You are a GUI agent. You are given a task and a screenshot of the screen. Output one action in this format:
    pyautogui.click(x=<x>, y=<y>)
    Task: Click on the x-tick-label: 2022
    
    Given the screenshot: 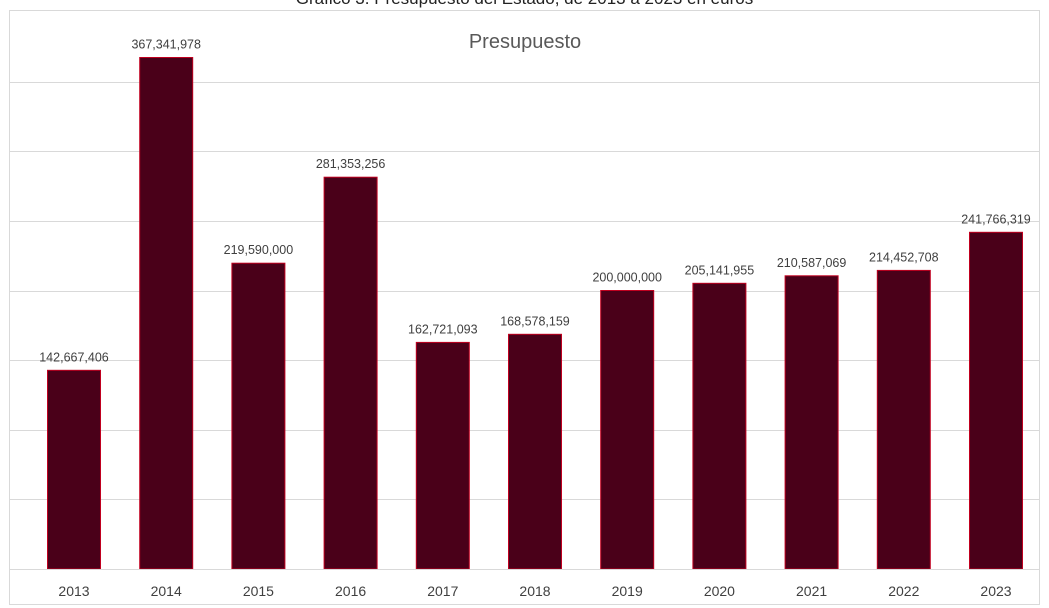 What is the action you would take?
    pyautogui.click(x=903, y=591)
    